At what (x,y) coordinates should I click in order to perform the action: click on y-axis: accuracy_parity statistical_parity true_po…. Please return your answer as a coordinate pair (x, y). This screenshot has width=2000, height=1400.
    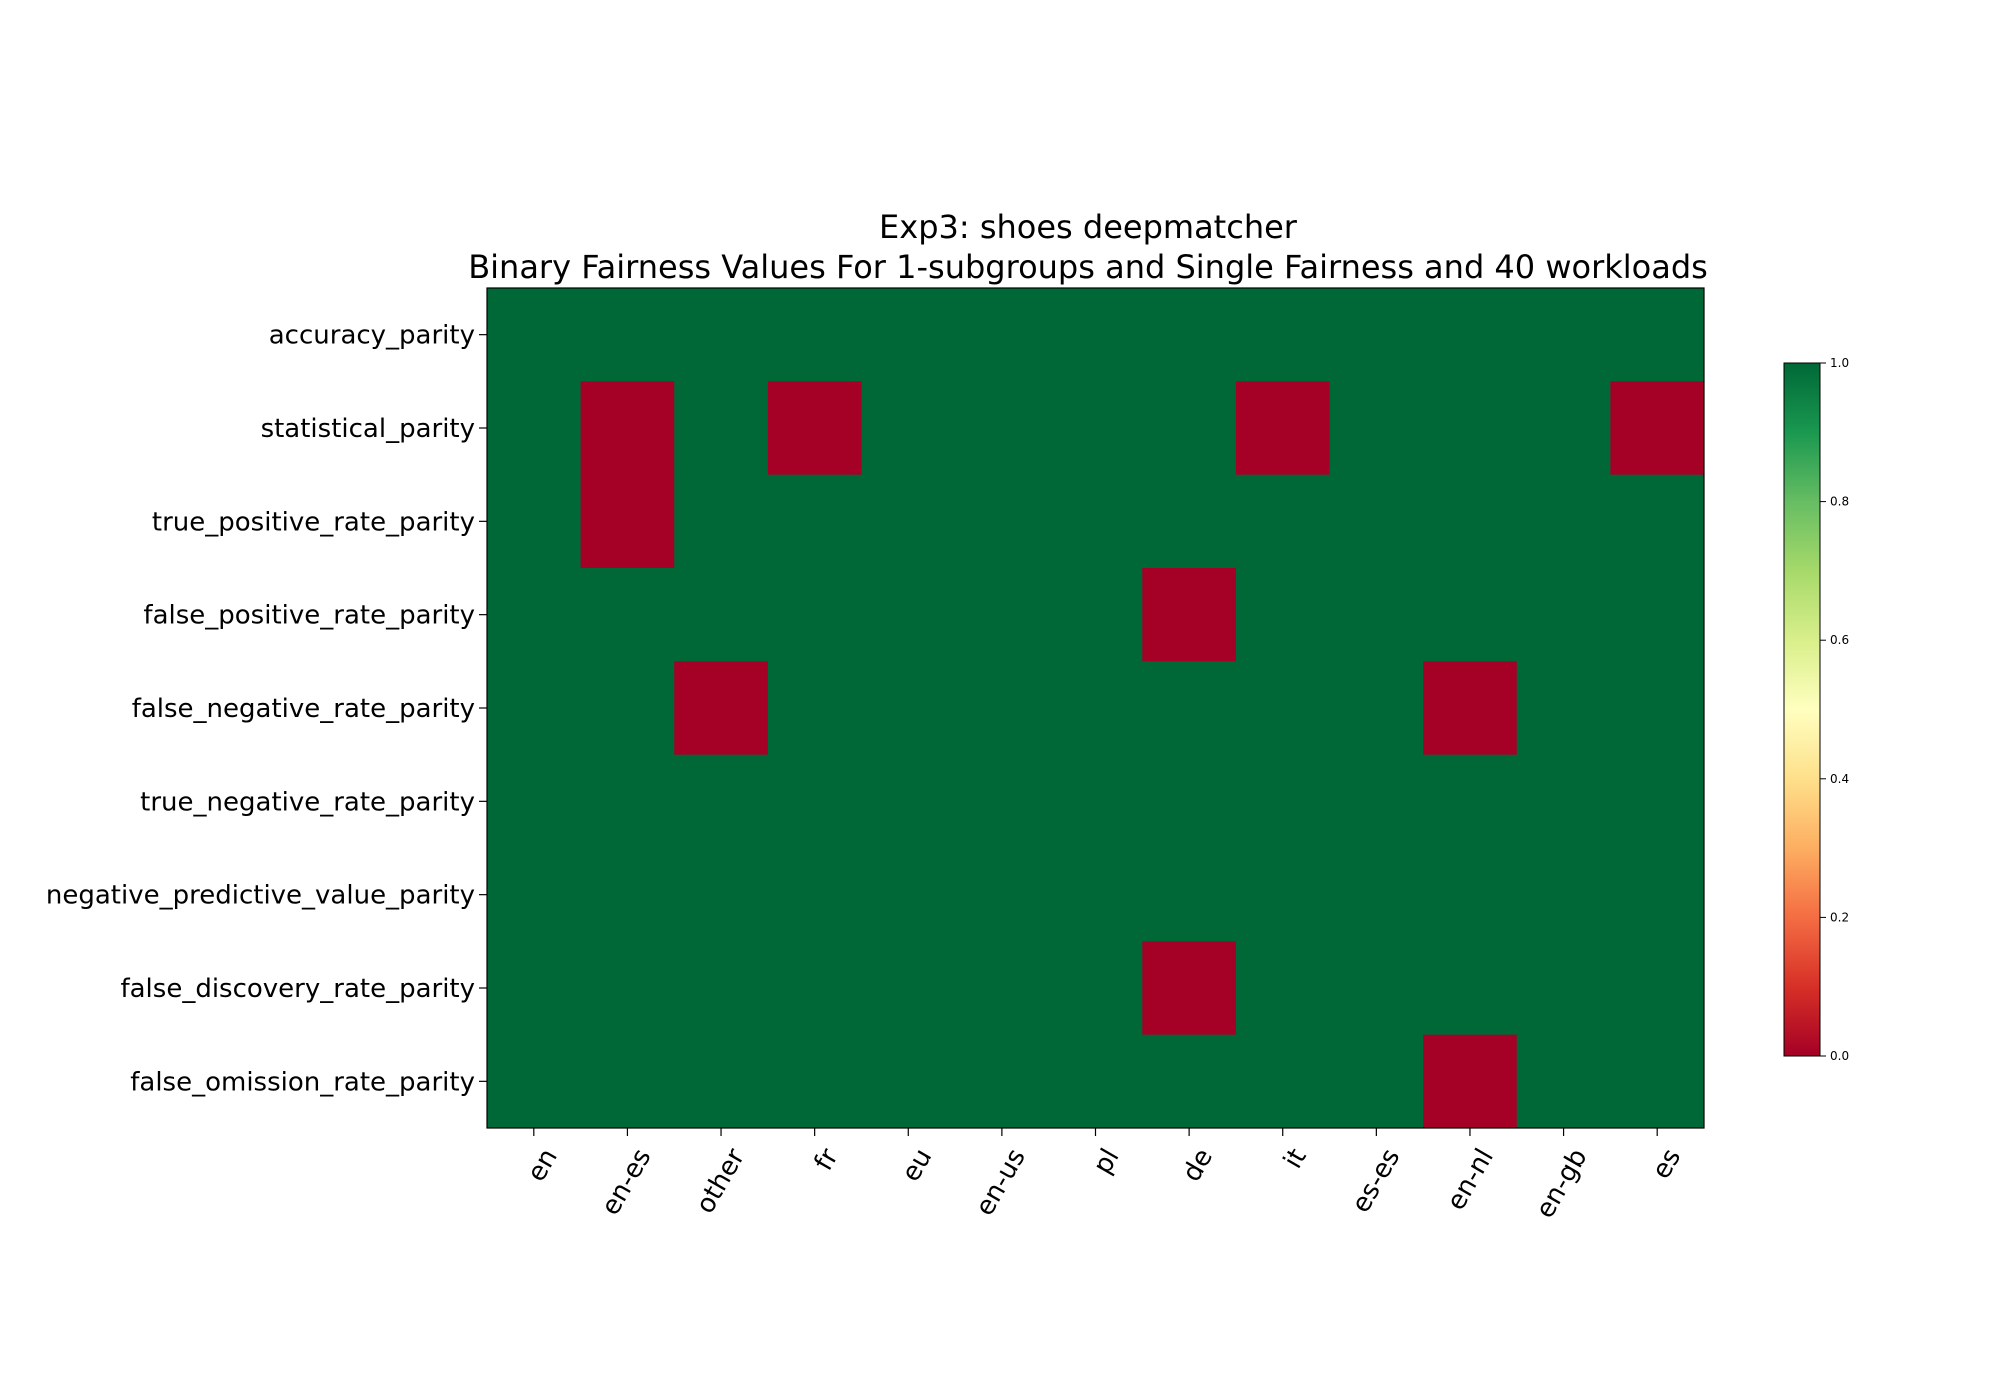
    Looking at the image, I should click on (266, 709).